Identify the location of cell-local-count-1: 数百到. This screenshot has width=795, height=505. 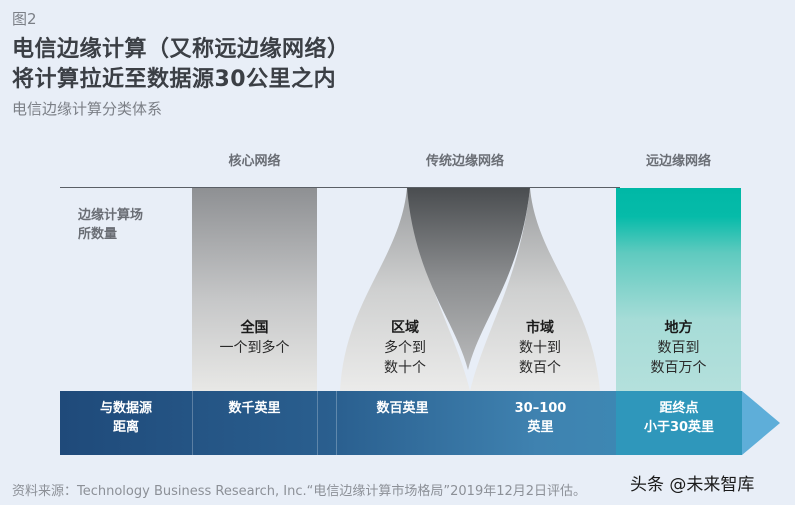
(678, 348).